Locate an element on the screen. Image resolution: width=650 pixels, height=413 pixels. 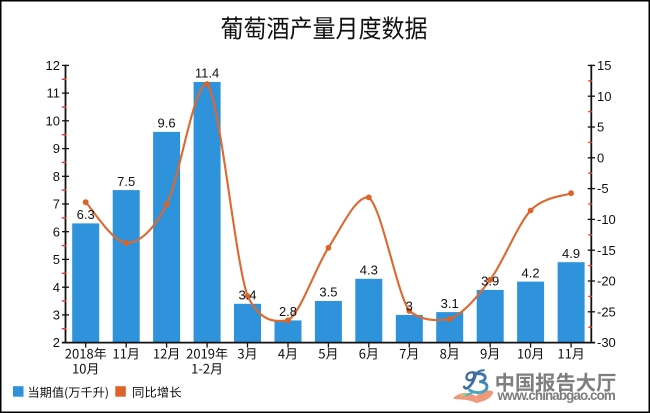
svg-text: 4.3 is located at coordinates (369, 270).